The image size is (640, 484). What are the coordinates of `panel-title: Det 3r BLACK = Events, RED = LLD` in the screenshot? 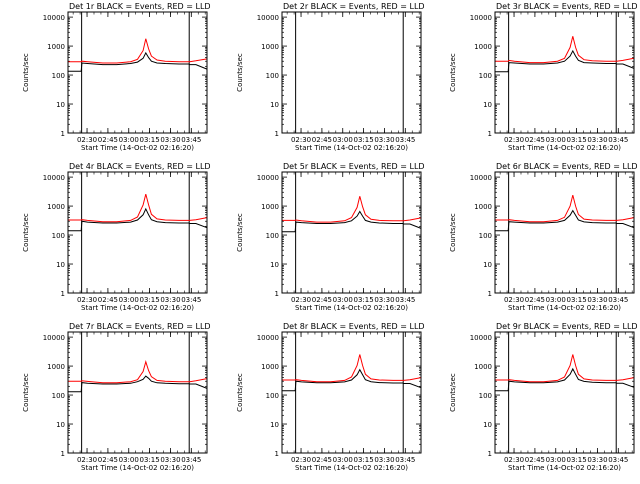 It's located at (567, 6).